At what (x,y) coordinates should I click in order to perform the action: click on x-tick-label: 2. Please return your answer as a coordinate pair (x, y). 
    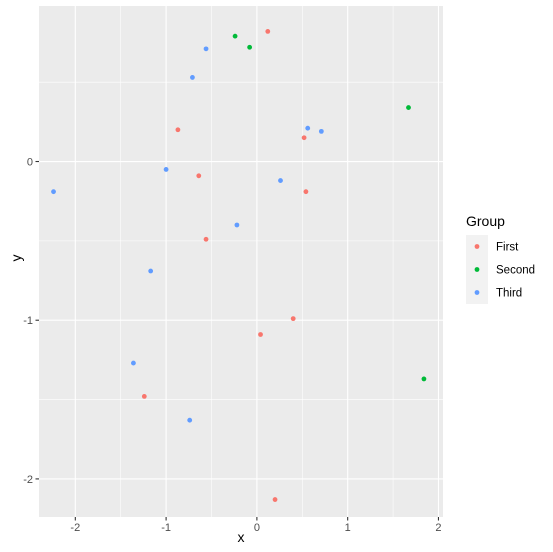
    Looking at the image, I should click on (438, 528).